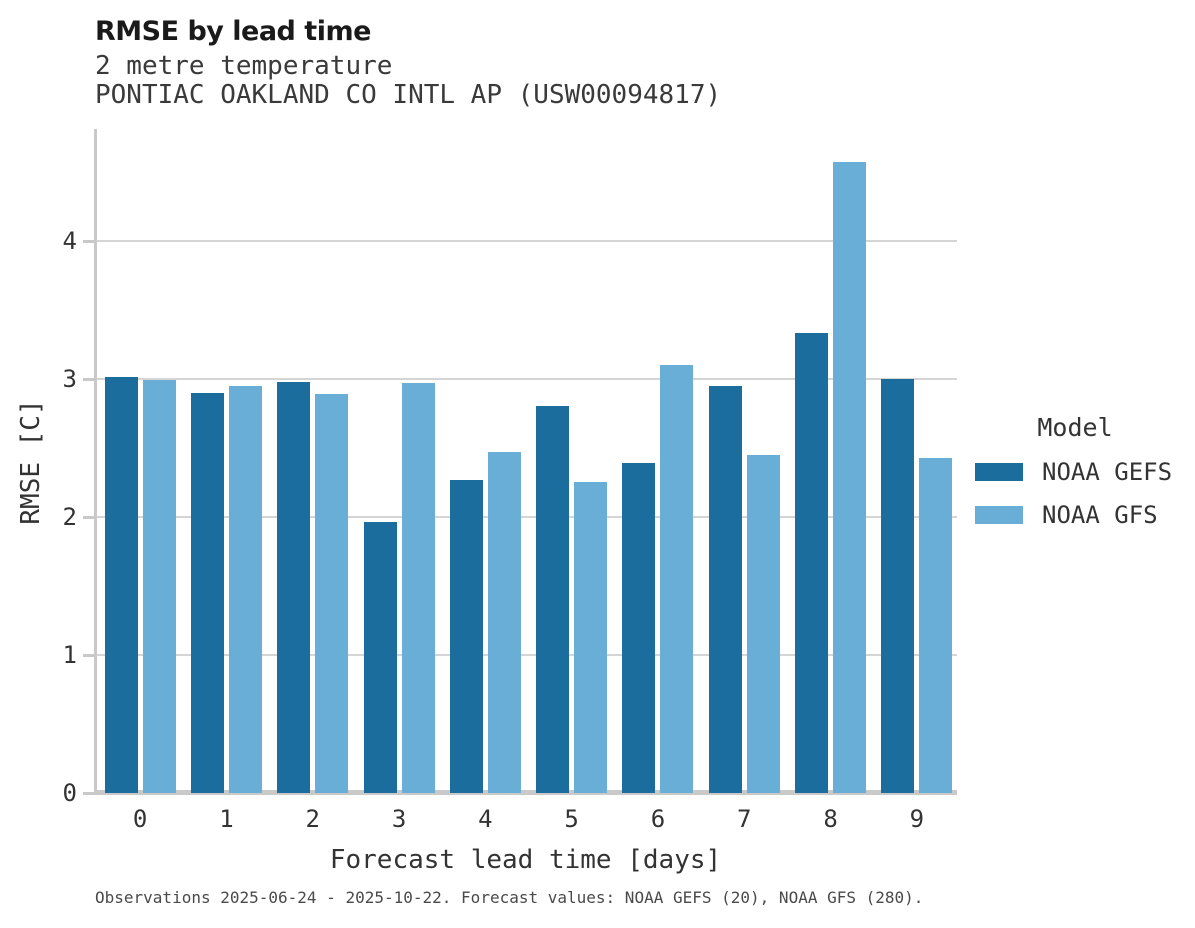  What do you see at coordinates (527, 378) in the screenshot?
I see `gridline-y3` at bounding box center [527, 378].